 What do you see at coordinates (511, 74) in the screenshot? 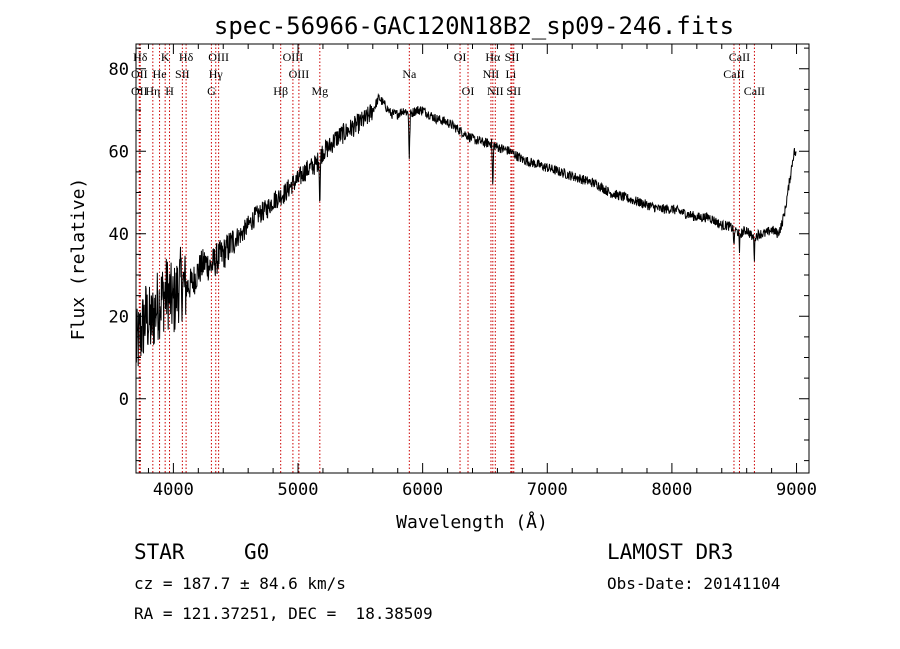
I see `spectral-line-label: Li` at bounding box center [511, 74].